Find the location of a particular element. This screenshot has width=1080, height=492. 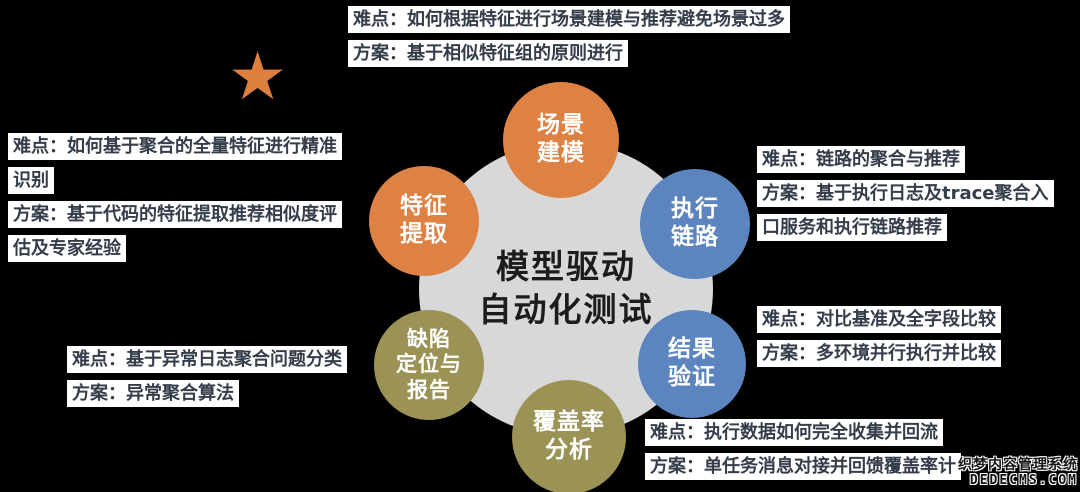

node-feature-extraction: 特征 提取 is located at coordinates (424, 221).